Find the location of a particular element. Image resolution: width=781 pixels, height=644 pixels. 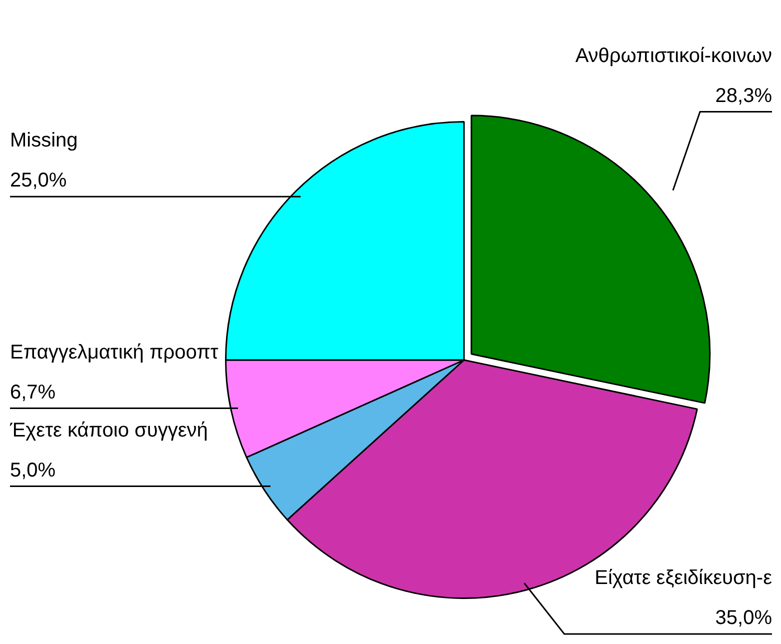

data-label: 28,3% is located at coordinates (743, 95).